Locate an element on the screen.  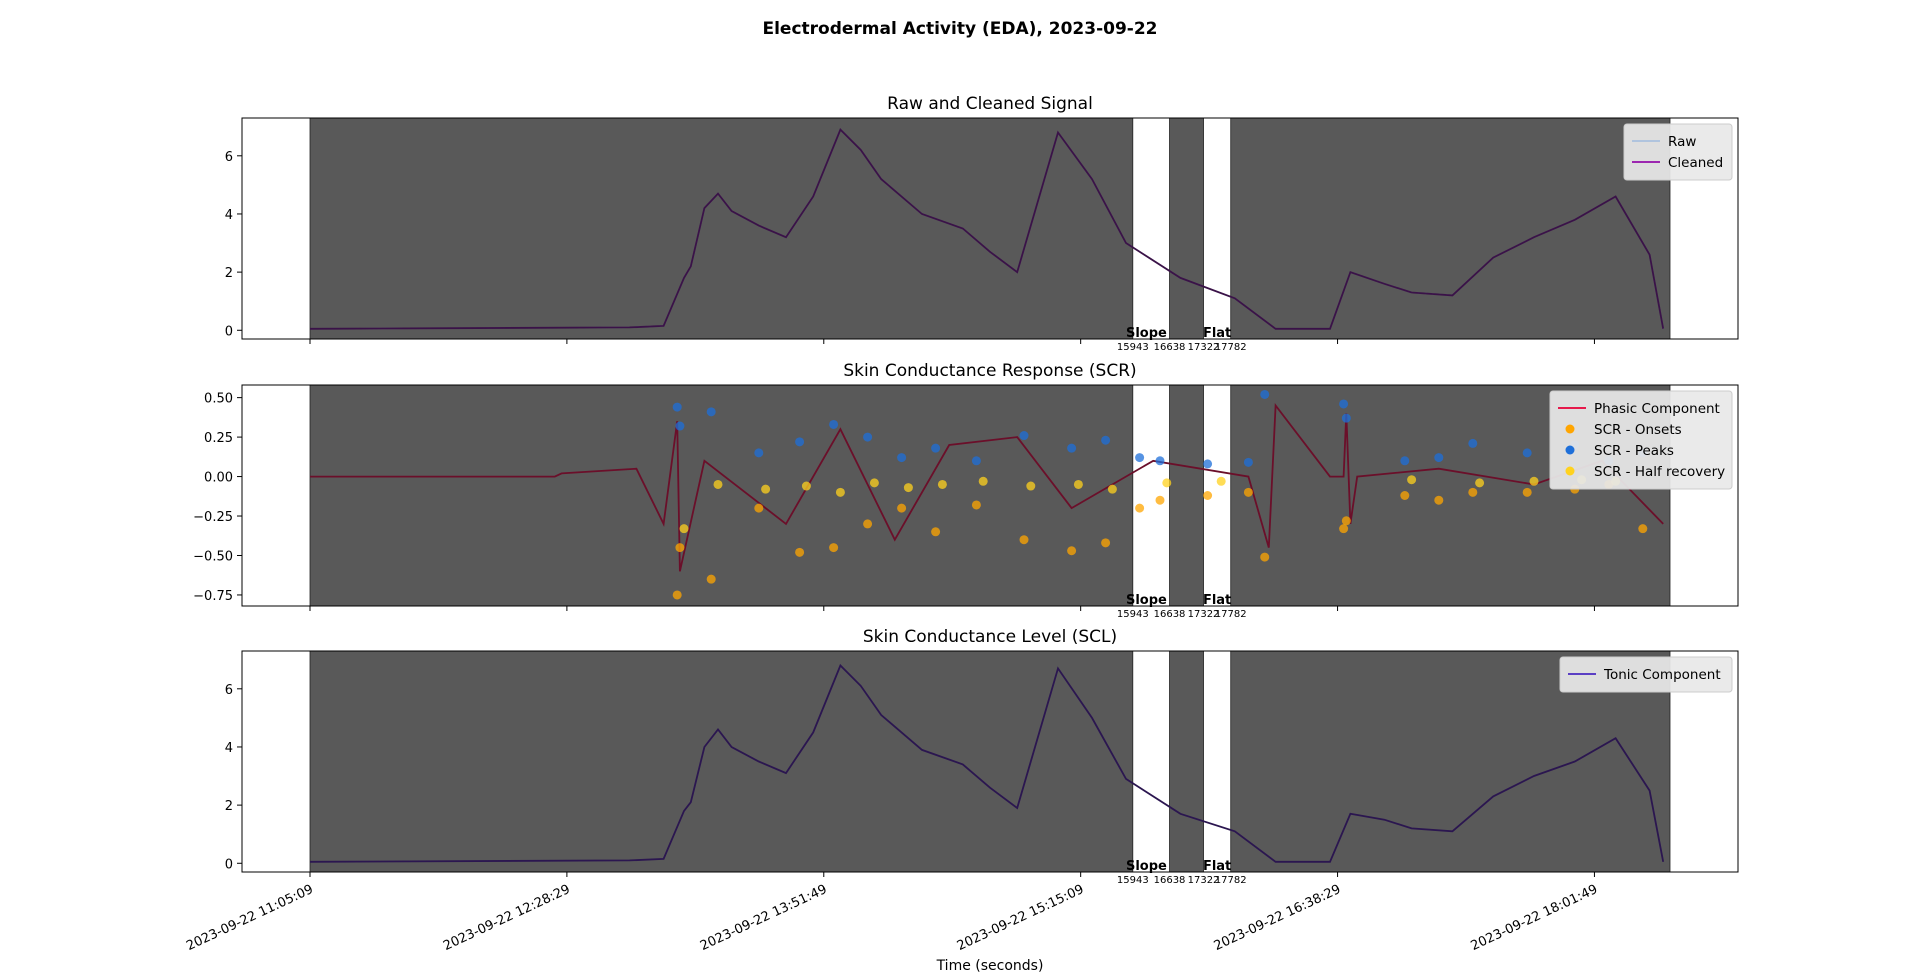
x-tick-label: 2023-09-22 16:38:29 is located at coordinates (1277, 918).